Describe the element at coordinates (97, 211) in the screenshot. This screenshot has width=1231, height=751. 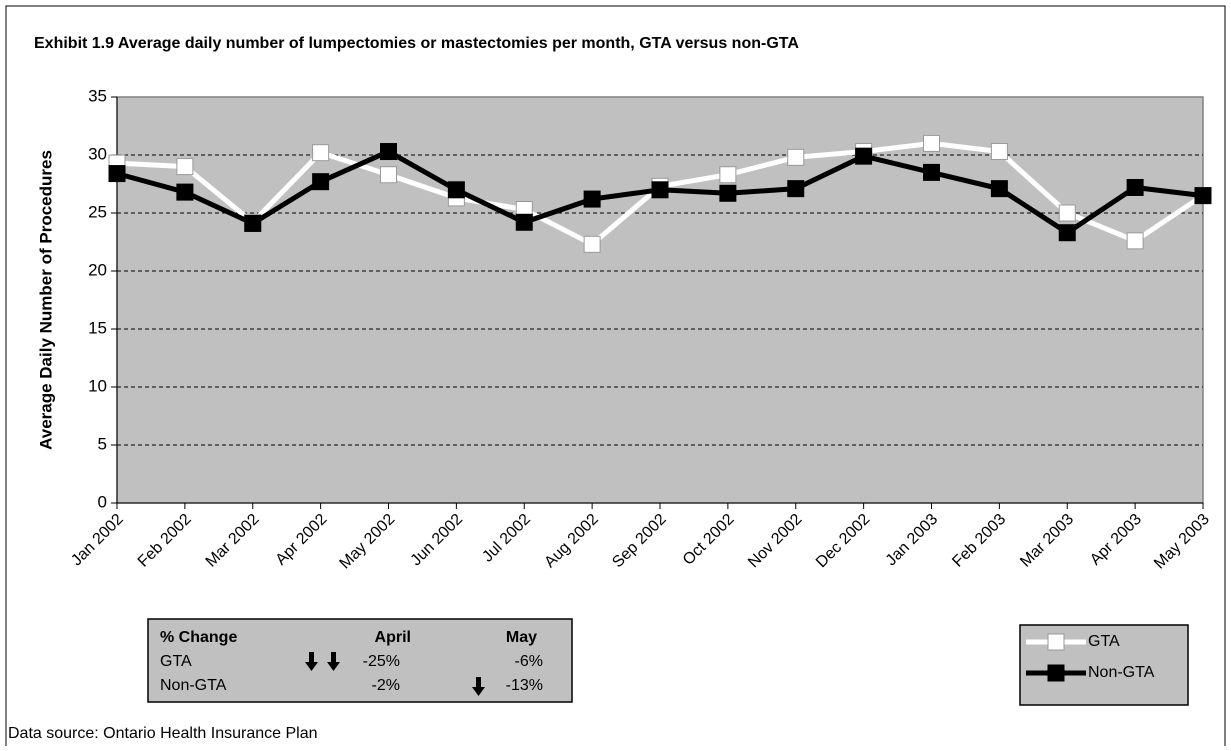
I see `y-tick-label: 25` at that location.